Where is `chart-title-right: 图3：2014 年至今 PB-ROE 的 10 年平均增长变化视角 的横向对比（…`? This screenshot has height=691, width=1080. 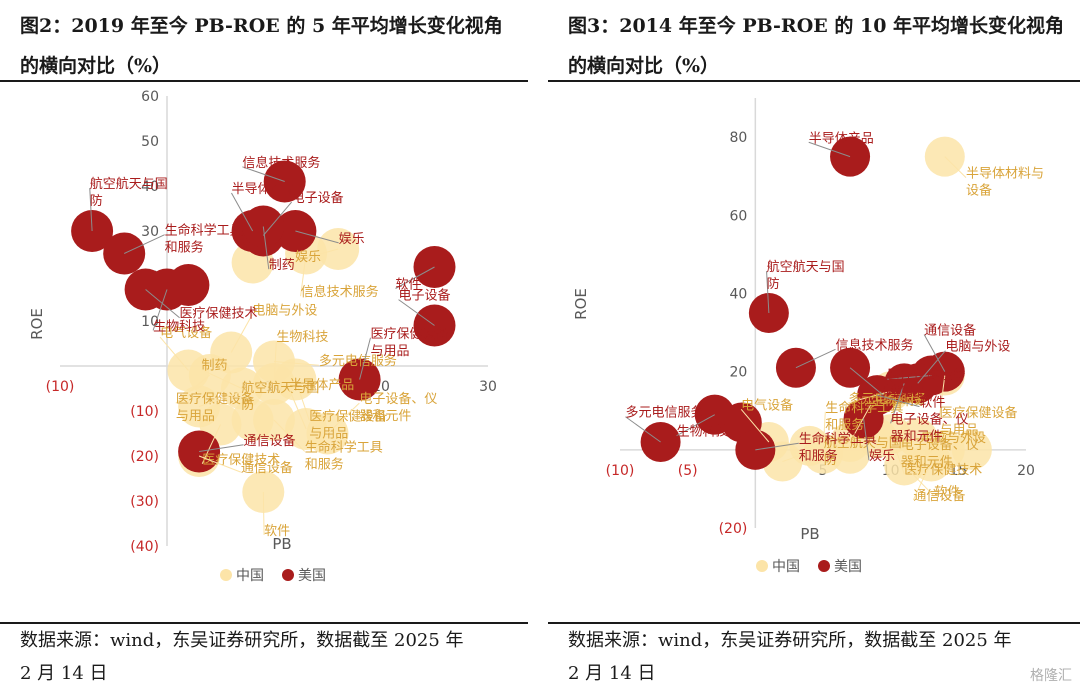 chart-title-right: 图3：2014 年至今 PB-ROE 的 10 年平均增长变化视角 的横向对比（… is located at coordinates (818, 46).